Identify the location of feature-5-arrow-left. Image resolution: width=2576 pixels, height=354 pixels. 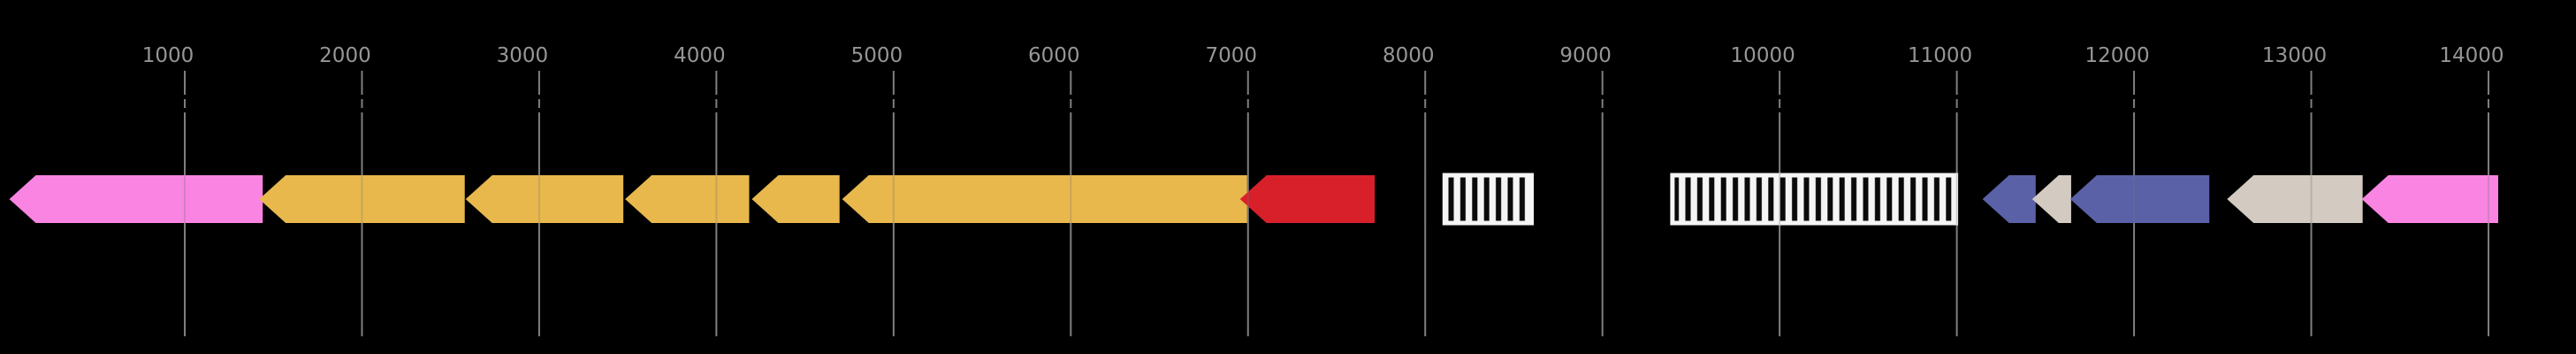
(795, 199).